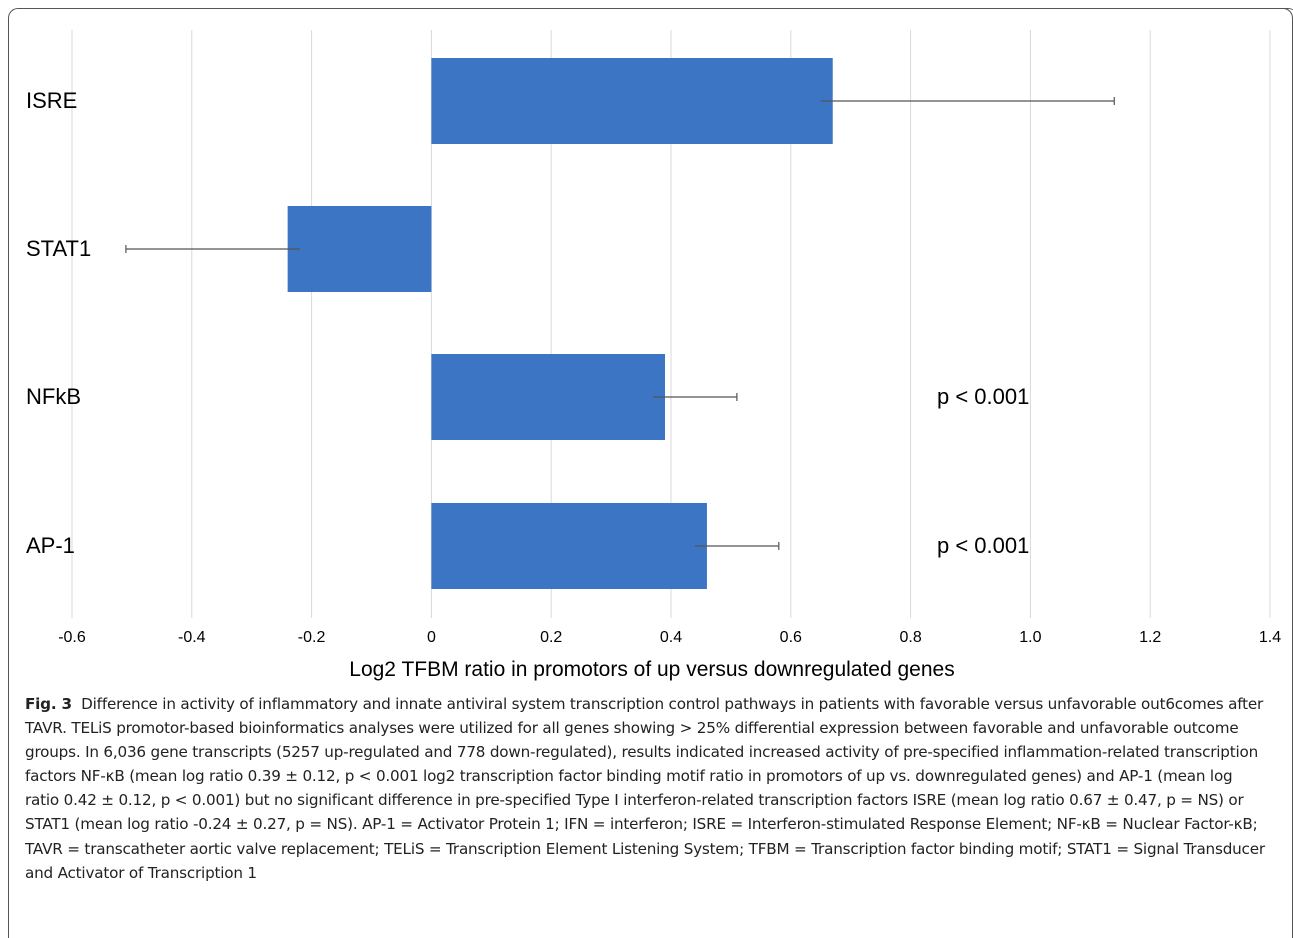  Describe the element at coordinates (50, 545) in the screenshot. I see `category-label: AP-1` at that location.